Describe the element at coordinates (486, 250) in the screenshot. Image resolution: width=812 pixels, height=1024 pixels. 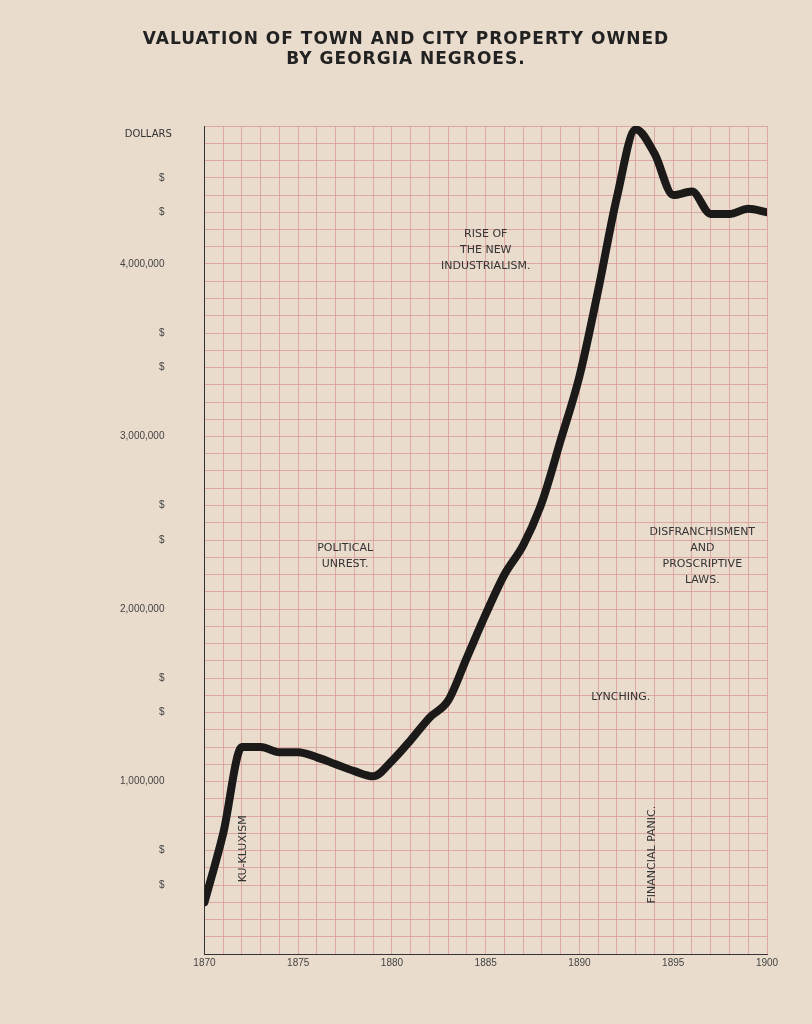
I see `annotation: RISE OF THE NEW INDUSTRIALISM.` at that location.